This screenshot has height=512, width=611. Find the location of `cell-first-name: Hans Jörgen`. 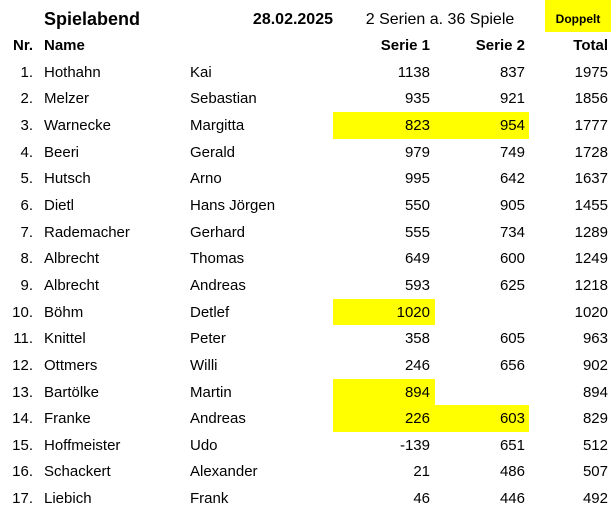

cell-first-name: Hans Jörgen is located at coordinates (233, 206).